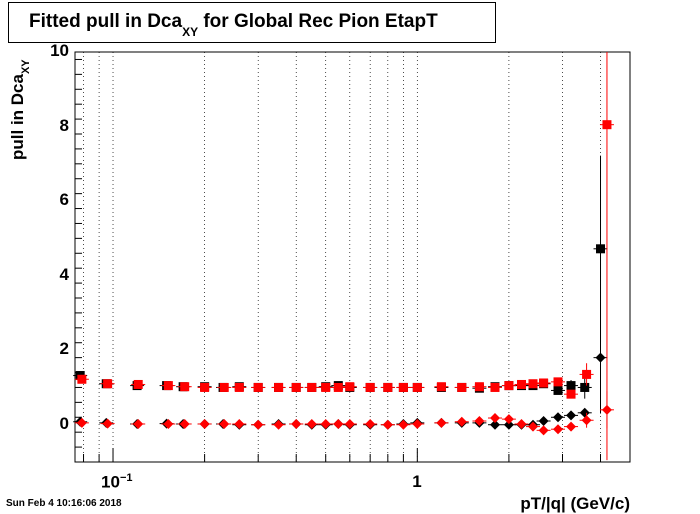 The height and width of the screenshot is (514, 700). Describe the element at coordinates (106, 21) in the screenshot. I see `title-main: Fitted pull in Dca` at that location.